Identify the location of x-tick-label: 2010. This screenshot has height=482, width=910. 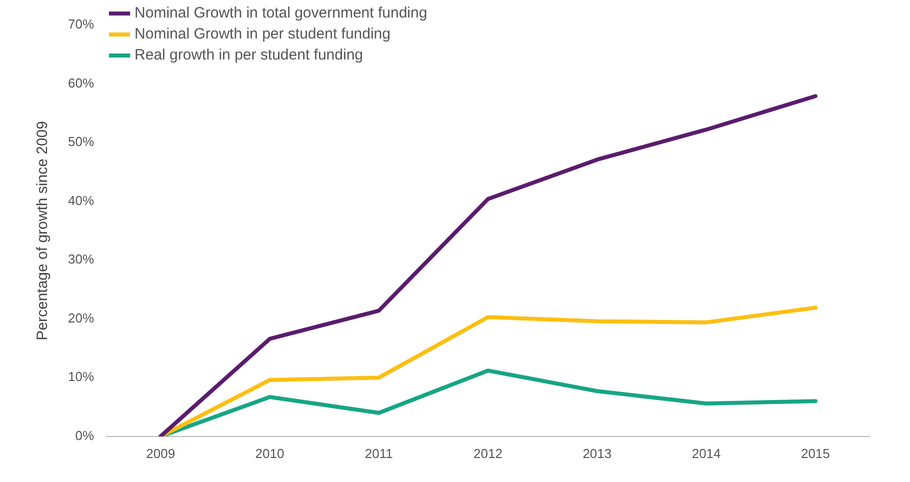
(269, 453).